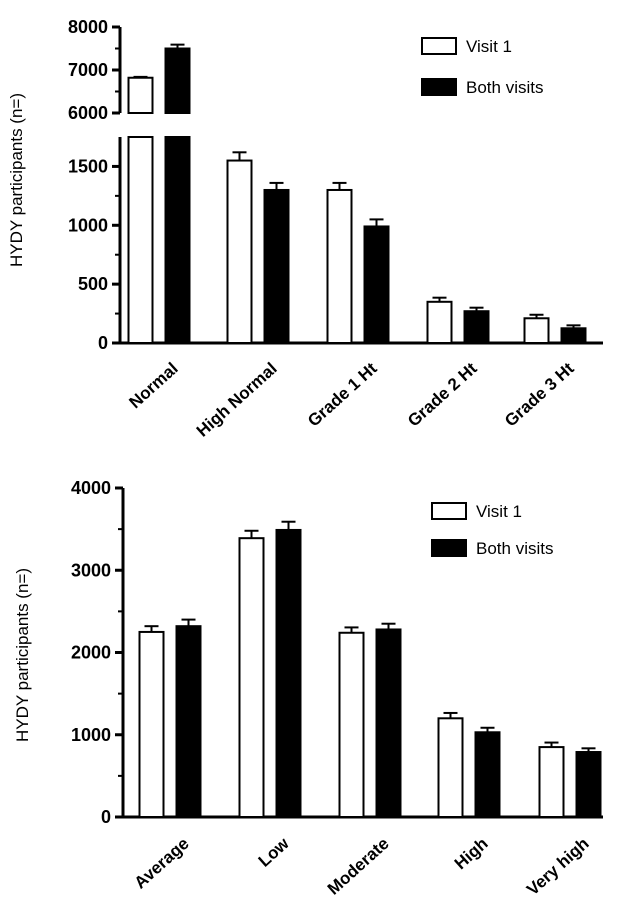  I want to click on category-label: Moderate, so click(358, 866).